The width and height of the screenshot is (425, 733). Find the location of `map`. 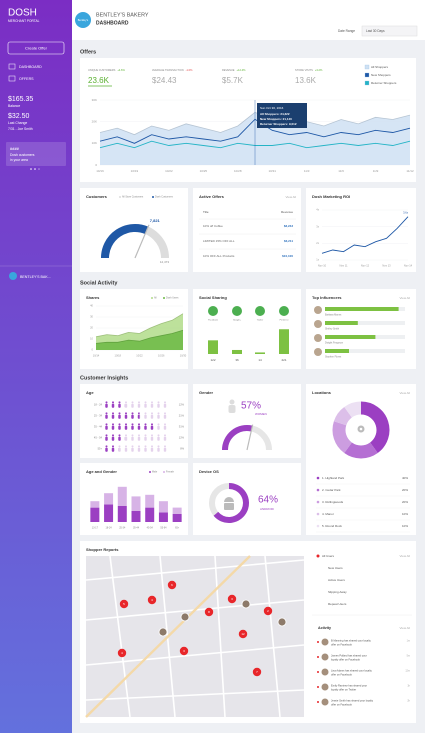

map is located at coordinates (195, 636).